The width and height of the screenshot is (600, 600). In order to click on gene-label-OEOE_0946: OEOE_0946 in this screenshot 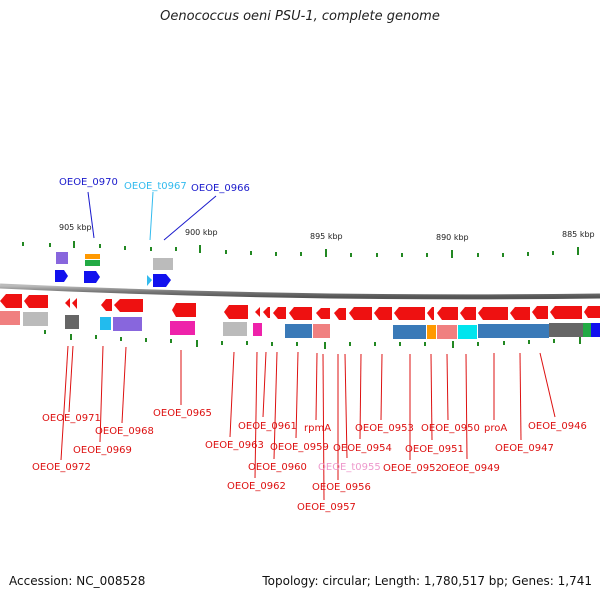, I will do `click(557, 426)`.